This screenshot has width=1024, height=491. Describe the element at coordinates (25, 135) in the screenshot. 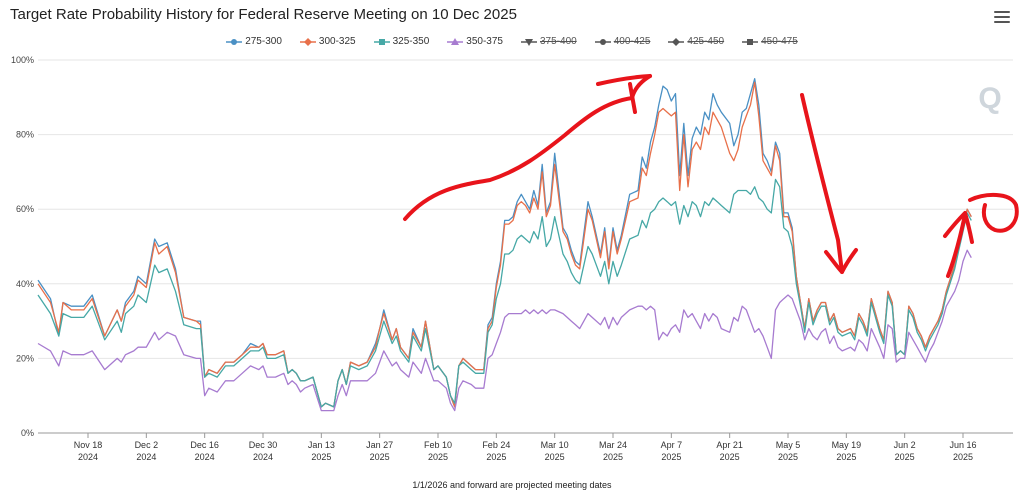

I see `y-tick-label: 80%` at that location.